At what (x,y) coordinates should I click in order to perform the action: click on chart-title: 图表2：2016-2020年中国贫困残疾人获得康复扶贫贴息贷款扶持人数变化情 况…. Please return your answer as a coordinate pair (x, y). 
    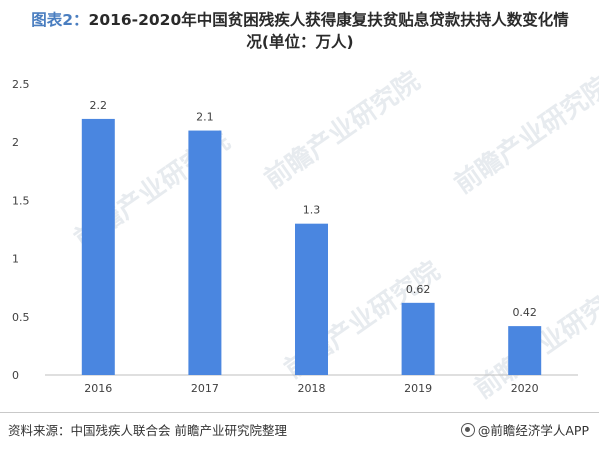
    Looking at the image, I should click on (300, 31).